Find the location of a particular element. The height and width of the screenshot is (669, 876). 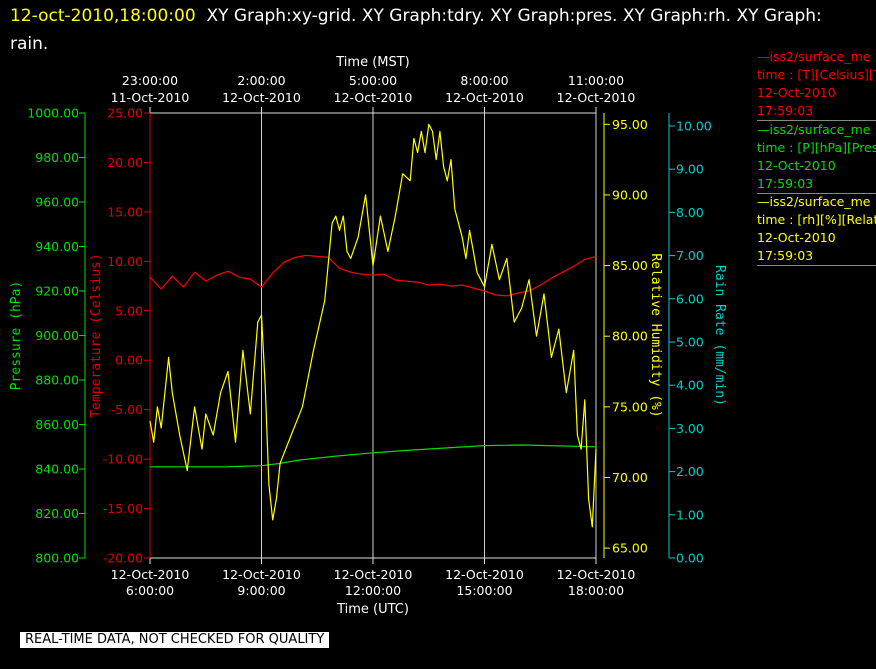

x-tick-time: 18:00:00 is located at coordinates (596, 590).